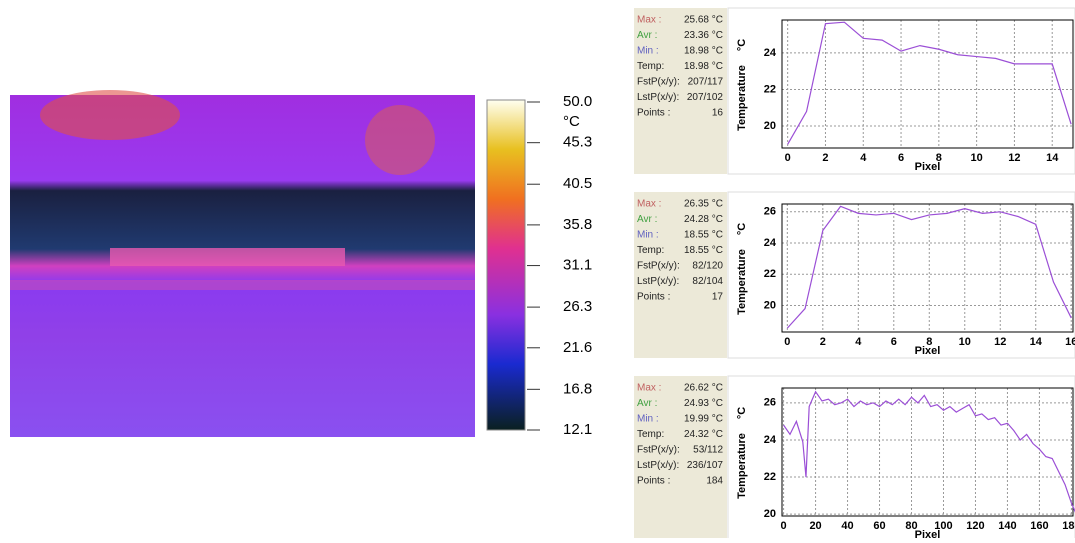 The image size is (1075, 543). Describe the element at coordinates (703, 388) in the screenshot. I see `stat-value: 26.62 °C` at that location.